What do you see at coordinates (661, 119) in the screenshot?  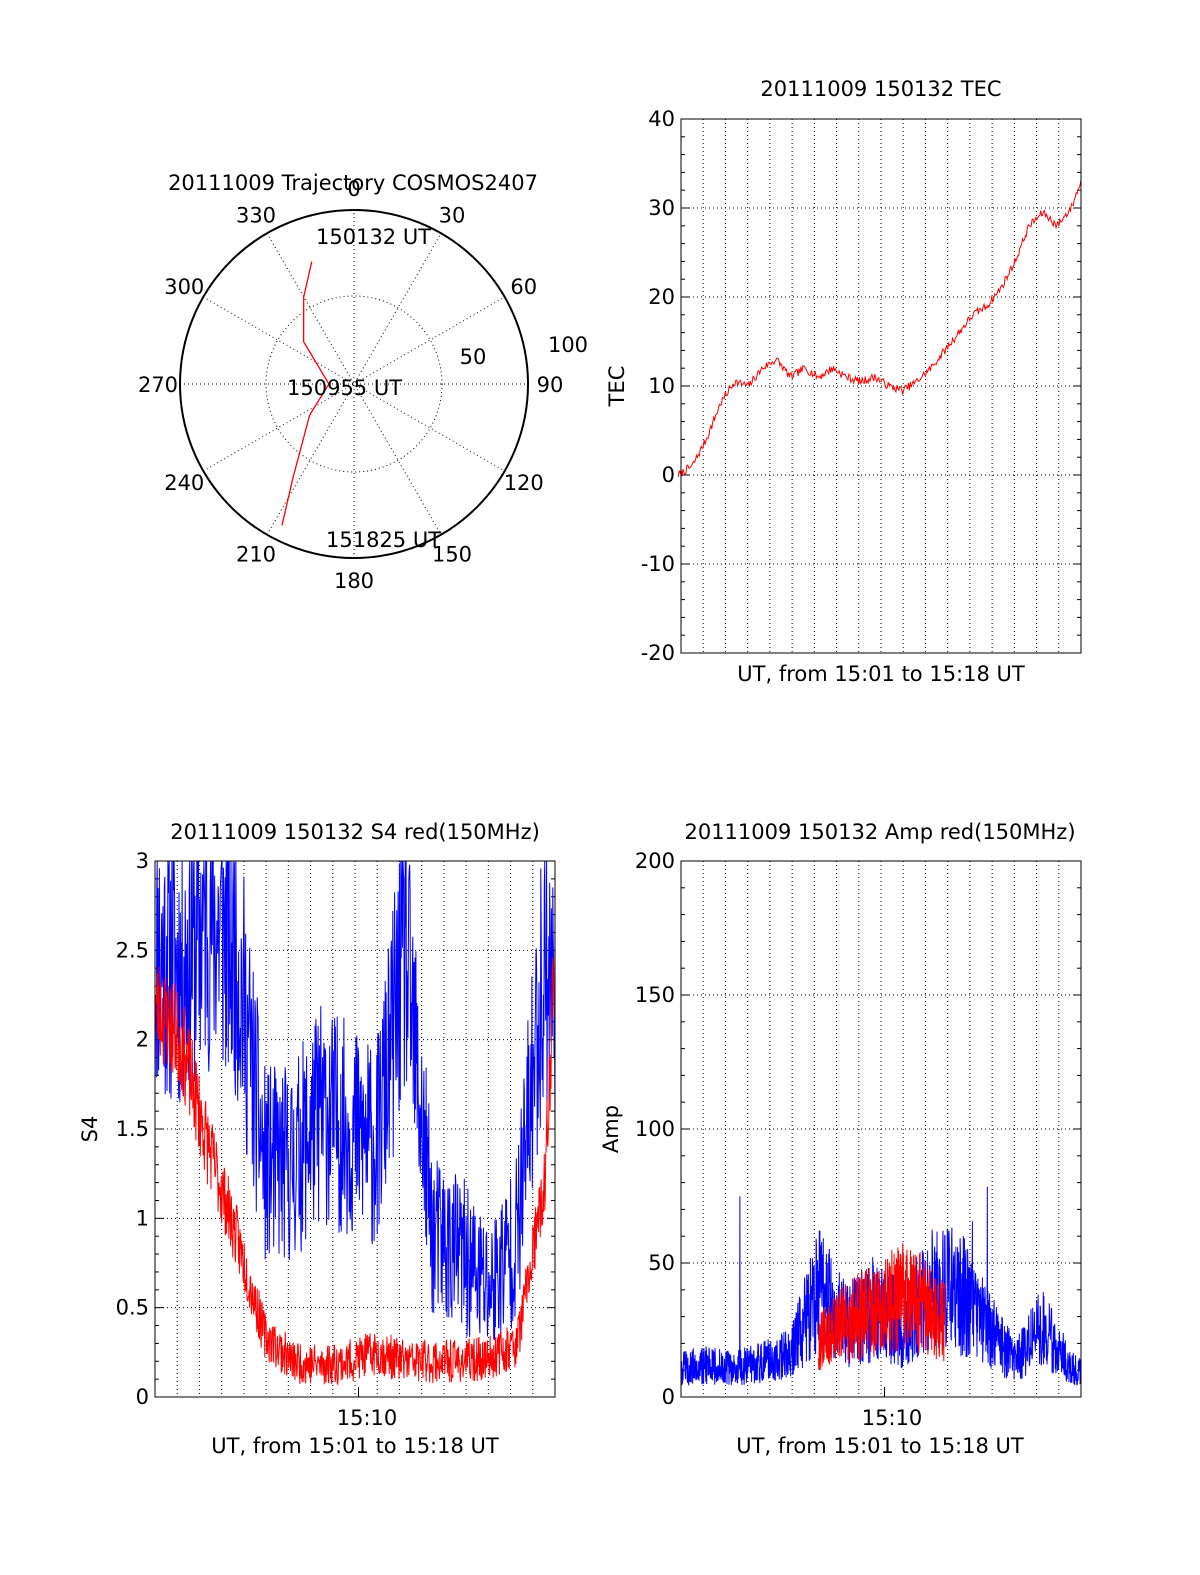 I see `tec-ytick-label: 40` at bounding box center [661, 119].